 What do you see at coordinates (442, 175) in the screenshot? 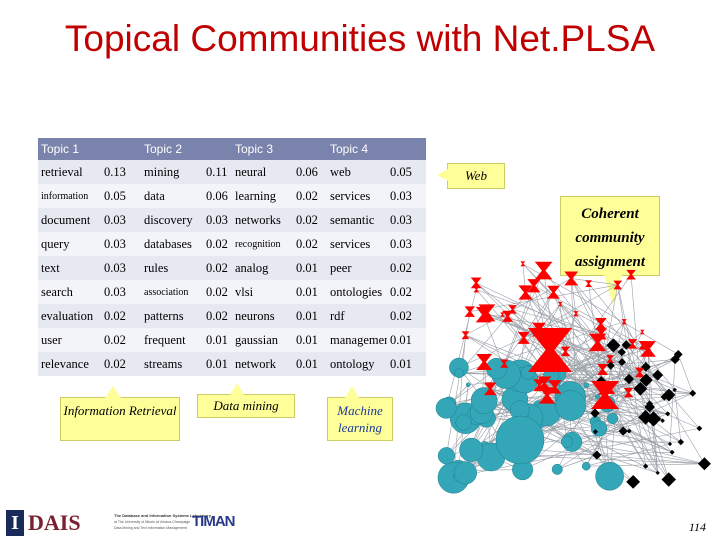
I see `callout-web-pointer` at bounding box center [442, 175].